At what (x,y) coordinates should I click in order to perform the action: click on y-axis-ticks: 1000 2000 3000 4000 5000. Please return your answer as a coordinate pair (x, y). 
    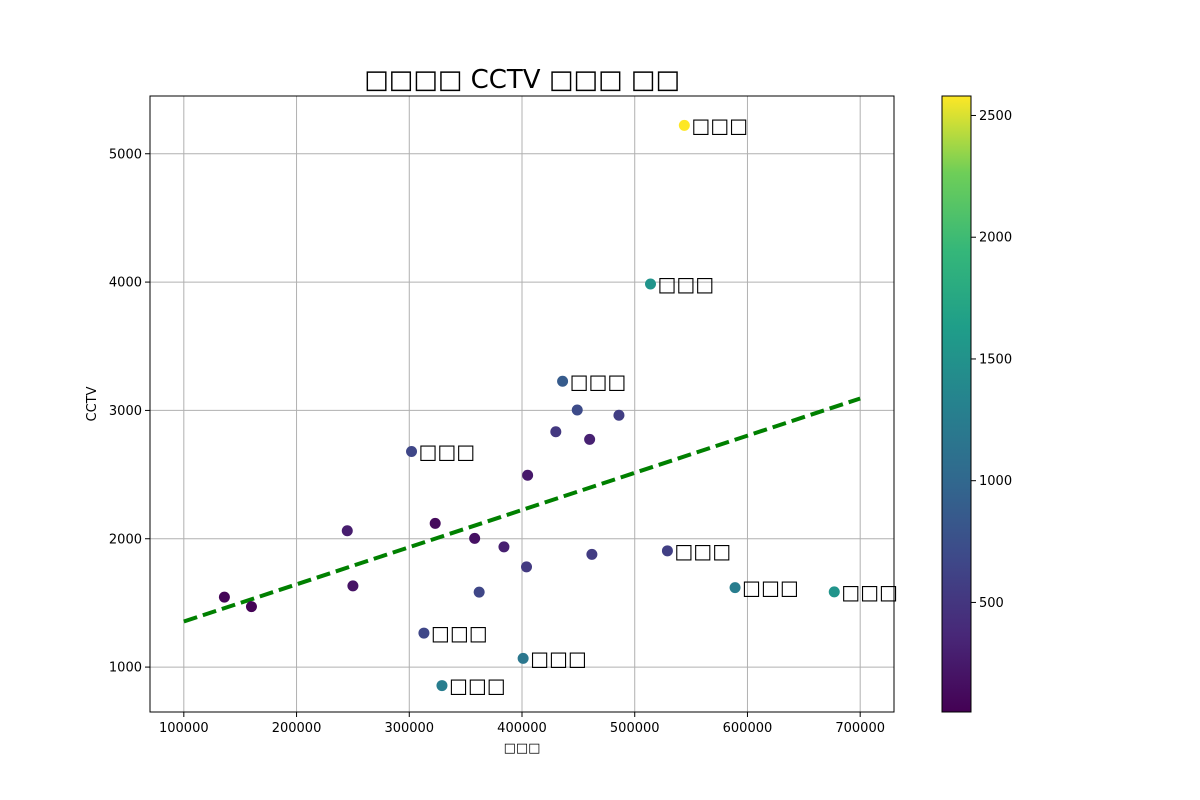
    Looking at the image, I should click on (129, 411).